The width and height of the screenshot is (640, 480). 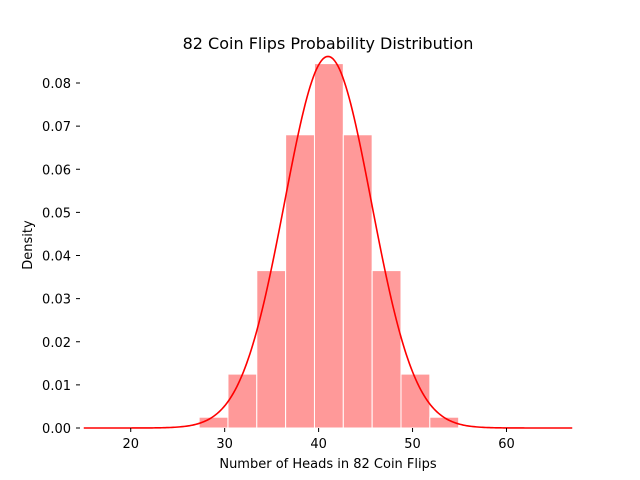 I want to click on y-tick-label: 0.07, so click(x=56, y=127).